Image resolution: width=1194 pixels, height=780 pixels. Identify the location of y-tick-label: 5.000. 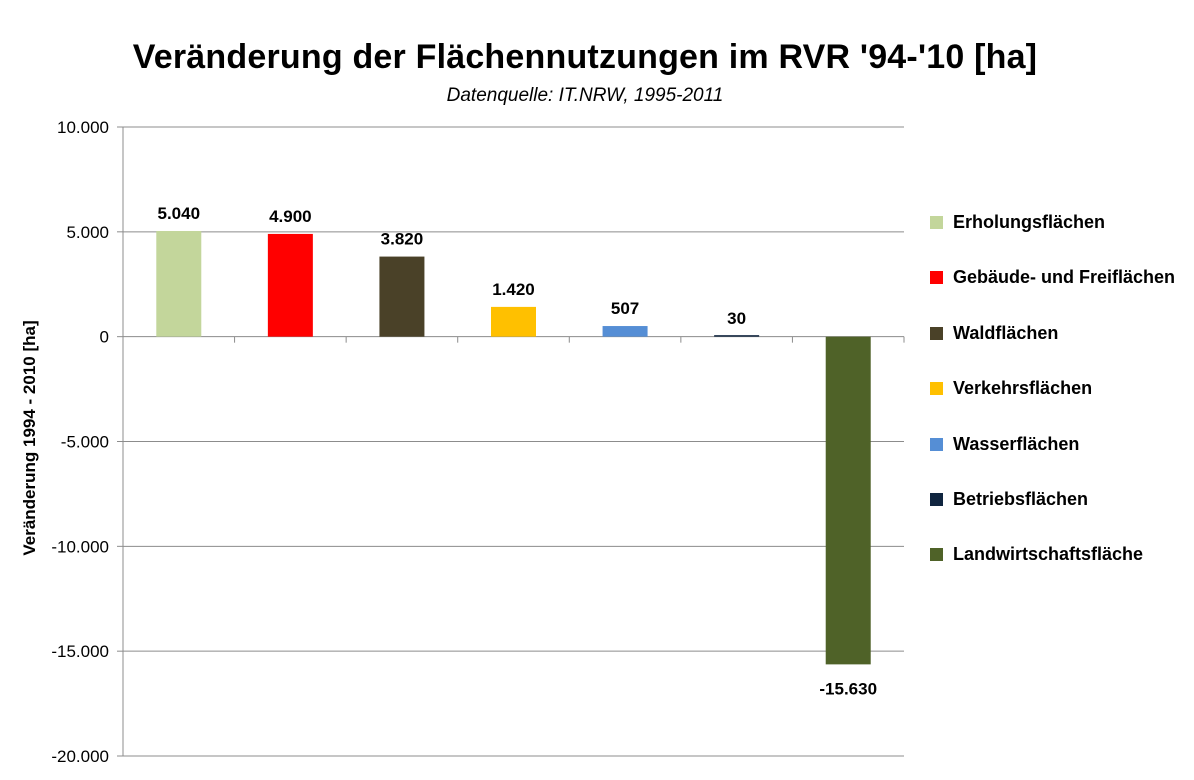
(87, 232).